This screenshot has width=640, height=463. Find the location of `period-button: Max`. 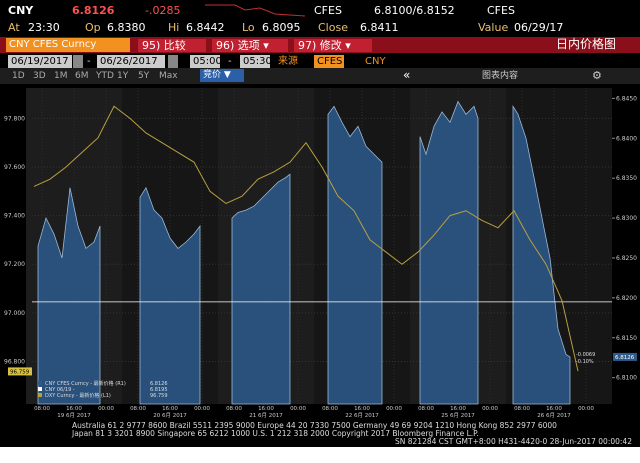

period-button: Max is located at coordinates (168, 76).